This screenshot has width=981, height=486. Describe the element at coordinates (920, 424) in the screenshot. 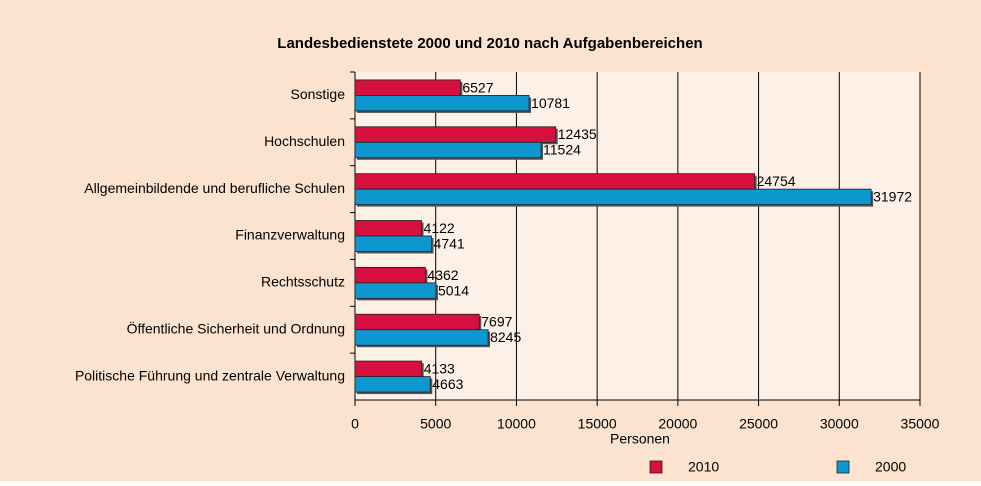

I see `x-tick-label: 35000` at that location.